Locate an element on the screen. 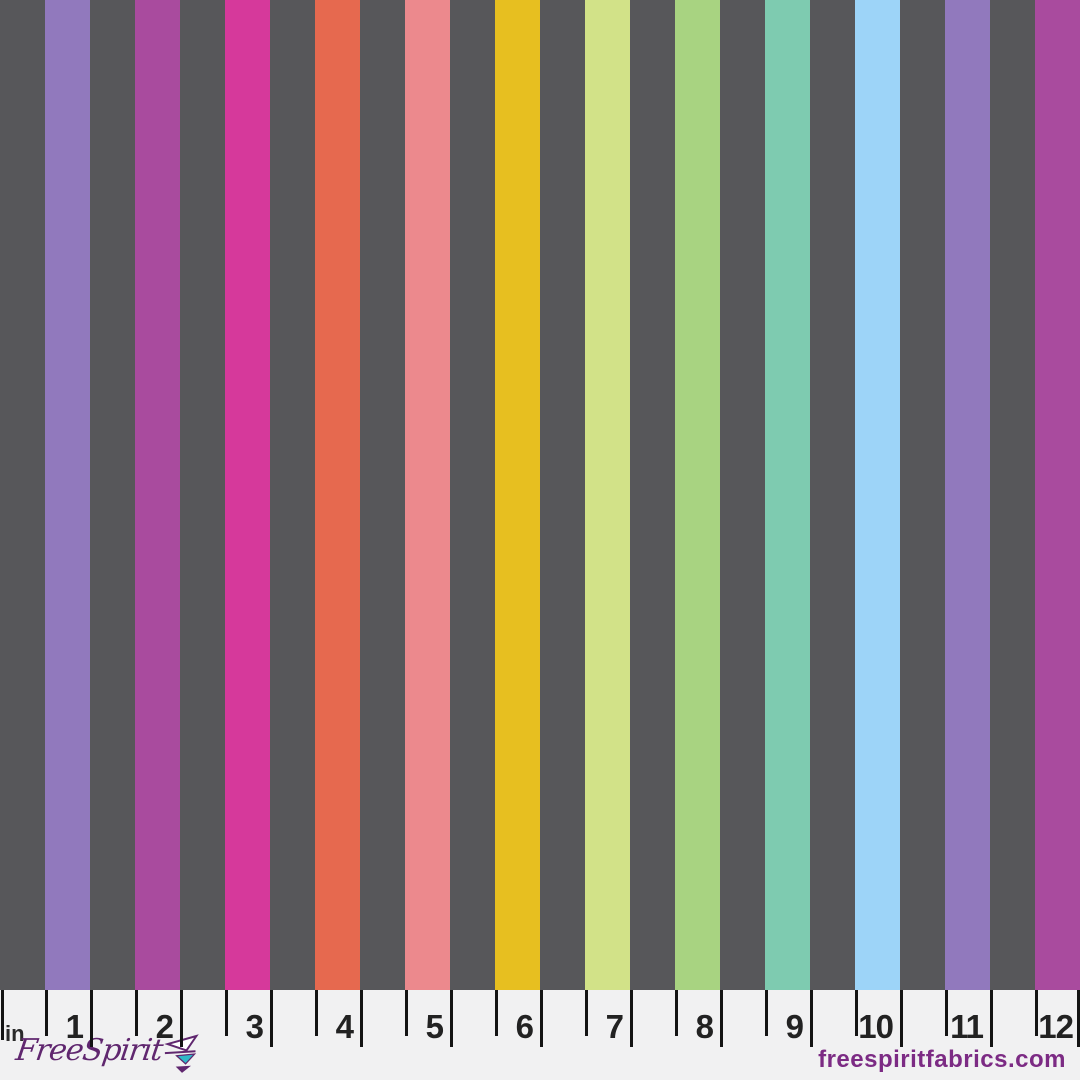 This screenshot has height=1080, width=1080. ruler-number: 6 is located at coordinates (524, 1026).